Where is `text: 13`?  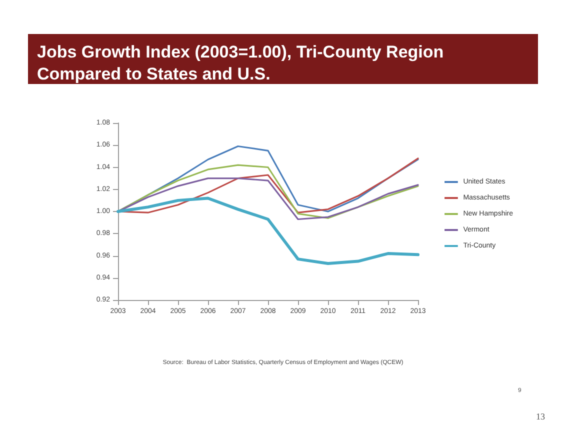 text: 13 is located at coordinates (541, 417).